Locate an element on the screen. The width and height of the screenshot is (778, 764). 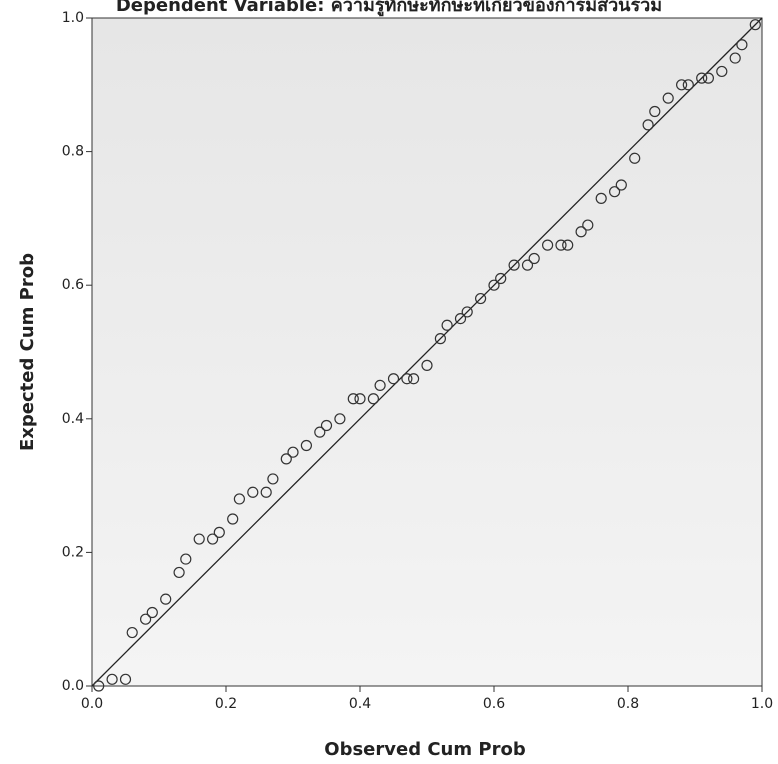
y-axis-title: Expected Cum Prob is located at coordinates (27, 352).